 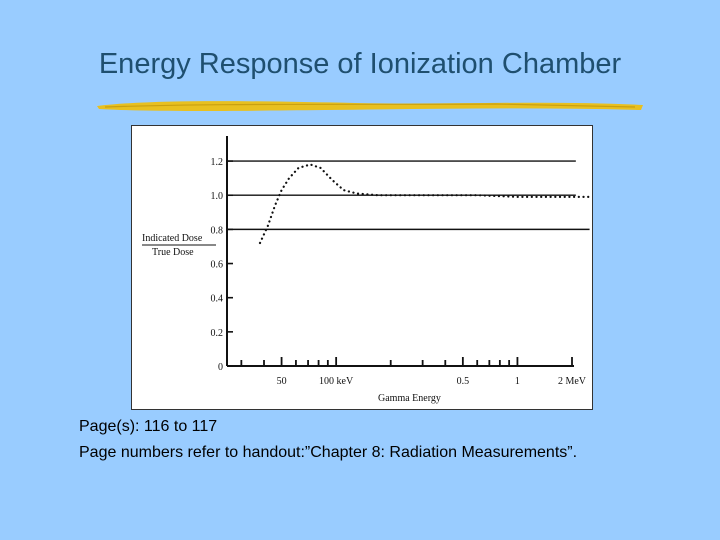 I want to click on y-axis-label-bottom: True Dose, so click(x=173, y=252).